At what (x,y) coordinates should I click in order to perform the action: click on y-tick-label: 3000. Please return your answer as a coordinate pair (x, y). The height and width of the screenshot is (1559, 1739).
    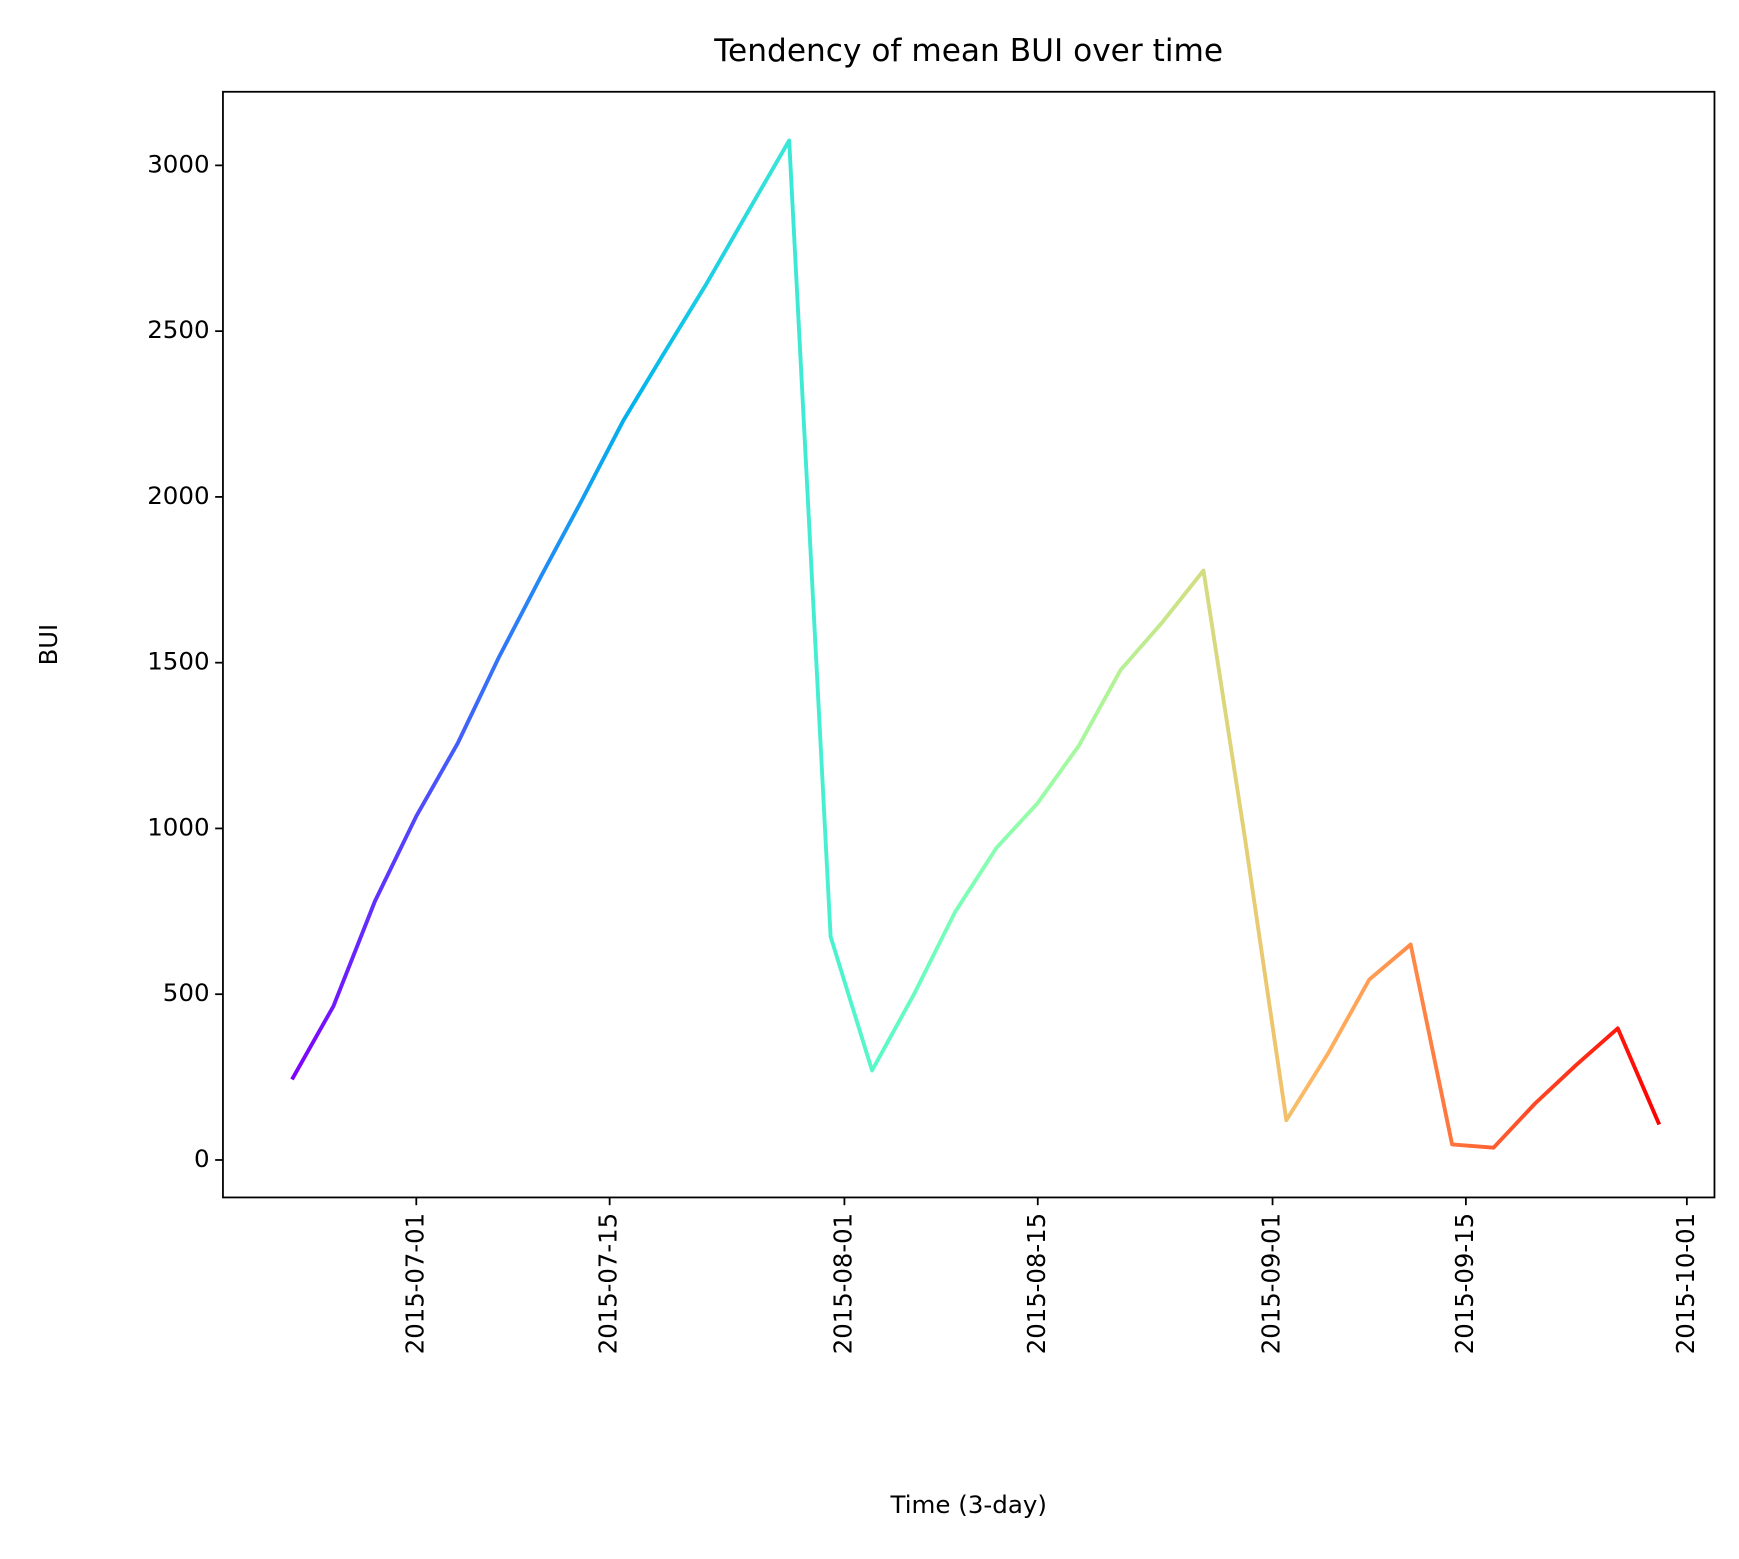
    Looking at the image, I should click on (178, 163).